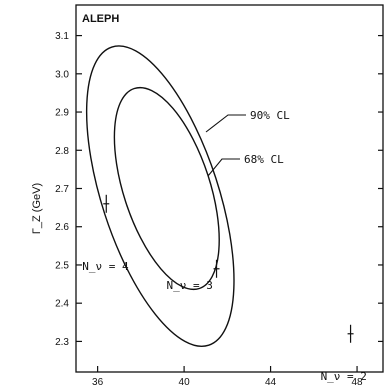 The height and width of the screenshot is (392, 387). I want to click on y-tick-label: 2.8, so click(62, 151).